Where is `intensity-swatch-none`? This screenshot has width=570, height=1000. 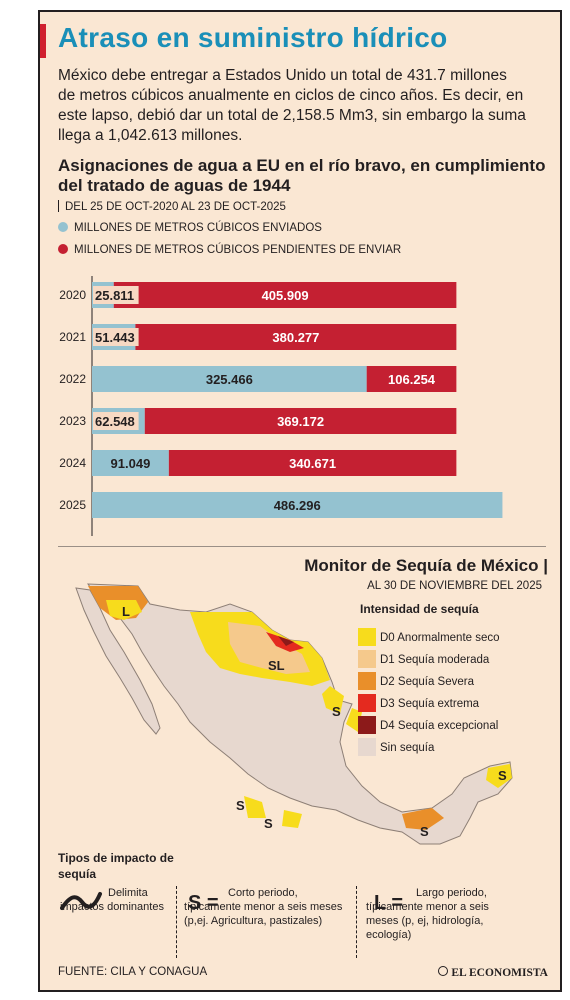 intensity-swatch-none is located at coordinates (367, 747).